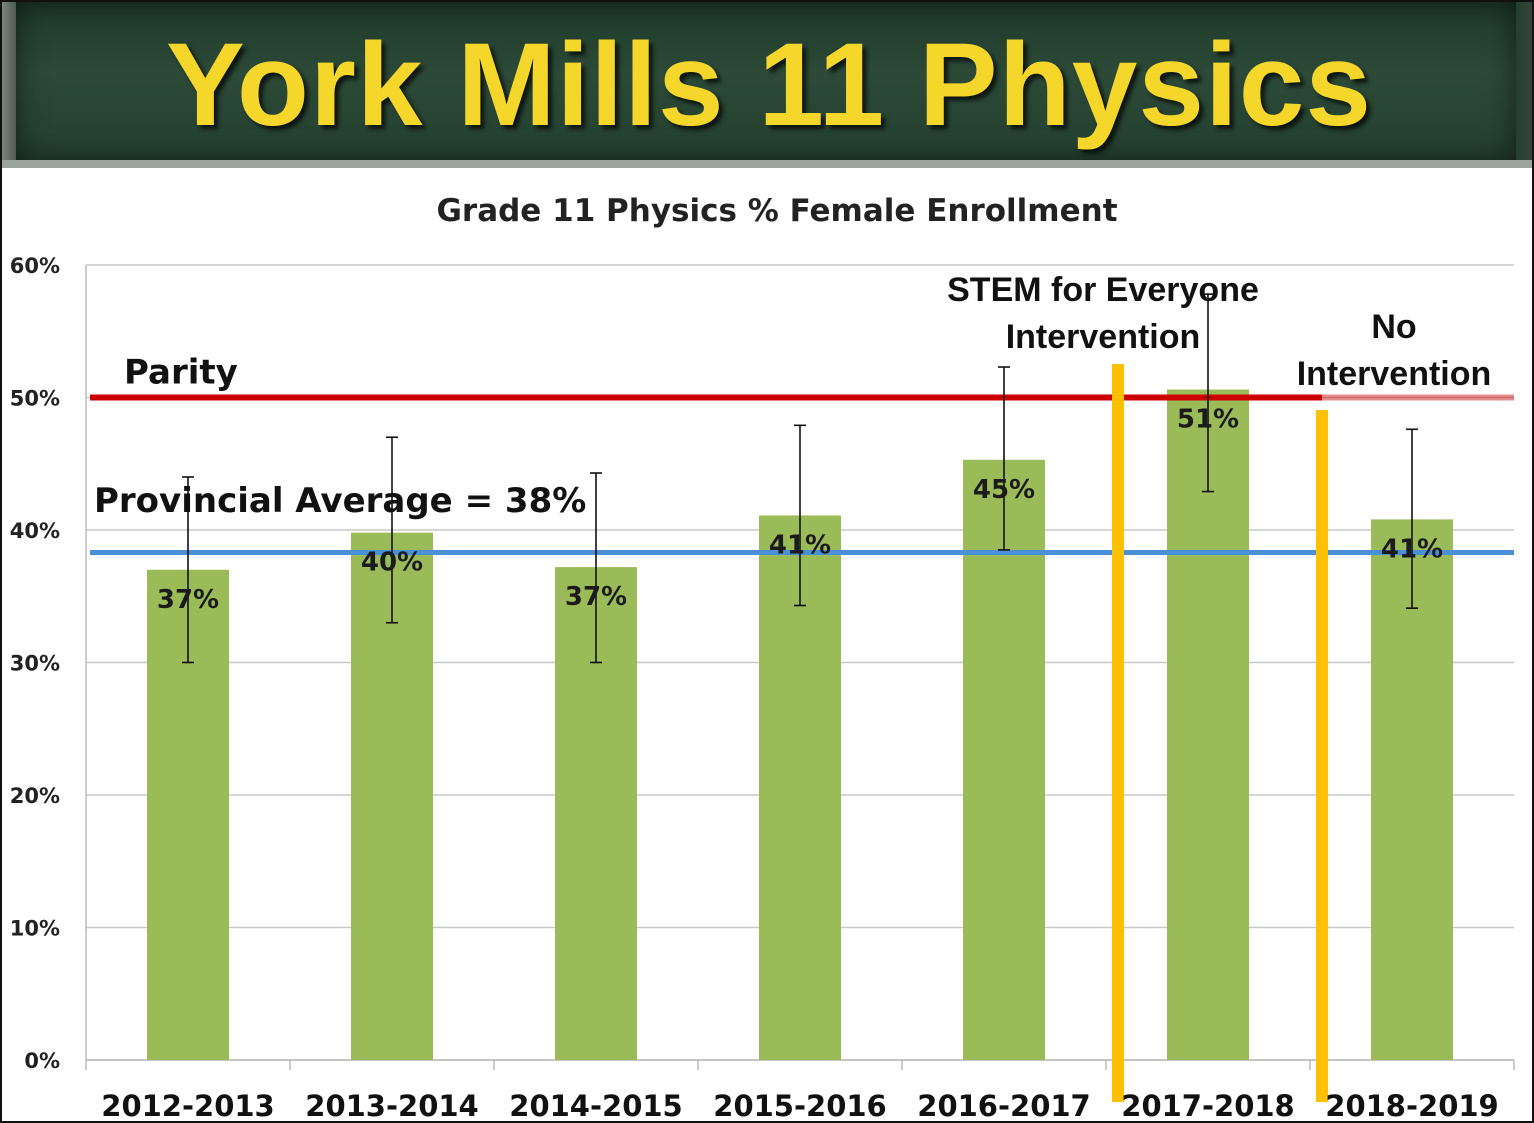 The width and height of the screenshot is (1534, 1123). I want to click on x-category-label: 2015-2016, so click(799, 1105).